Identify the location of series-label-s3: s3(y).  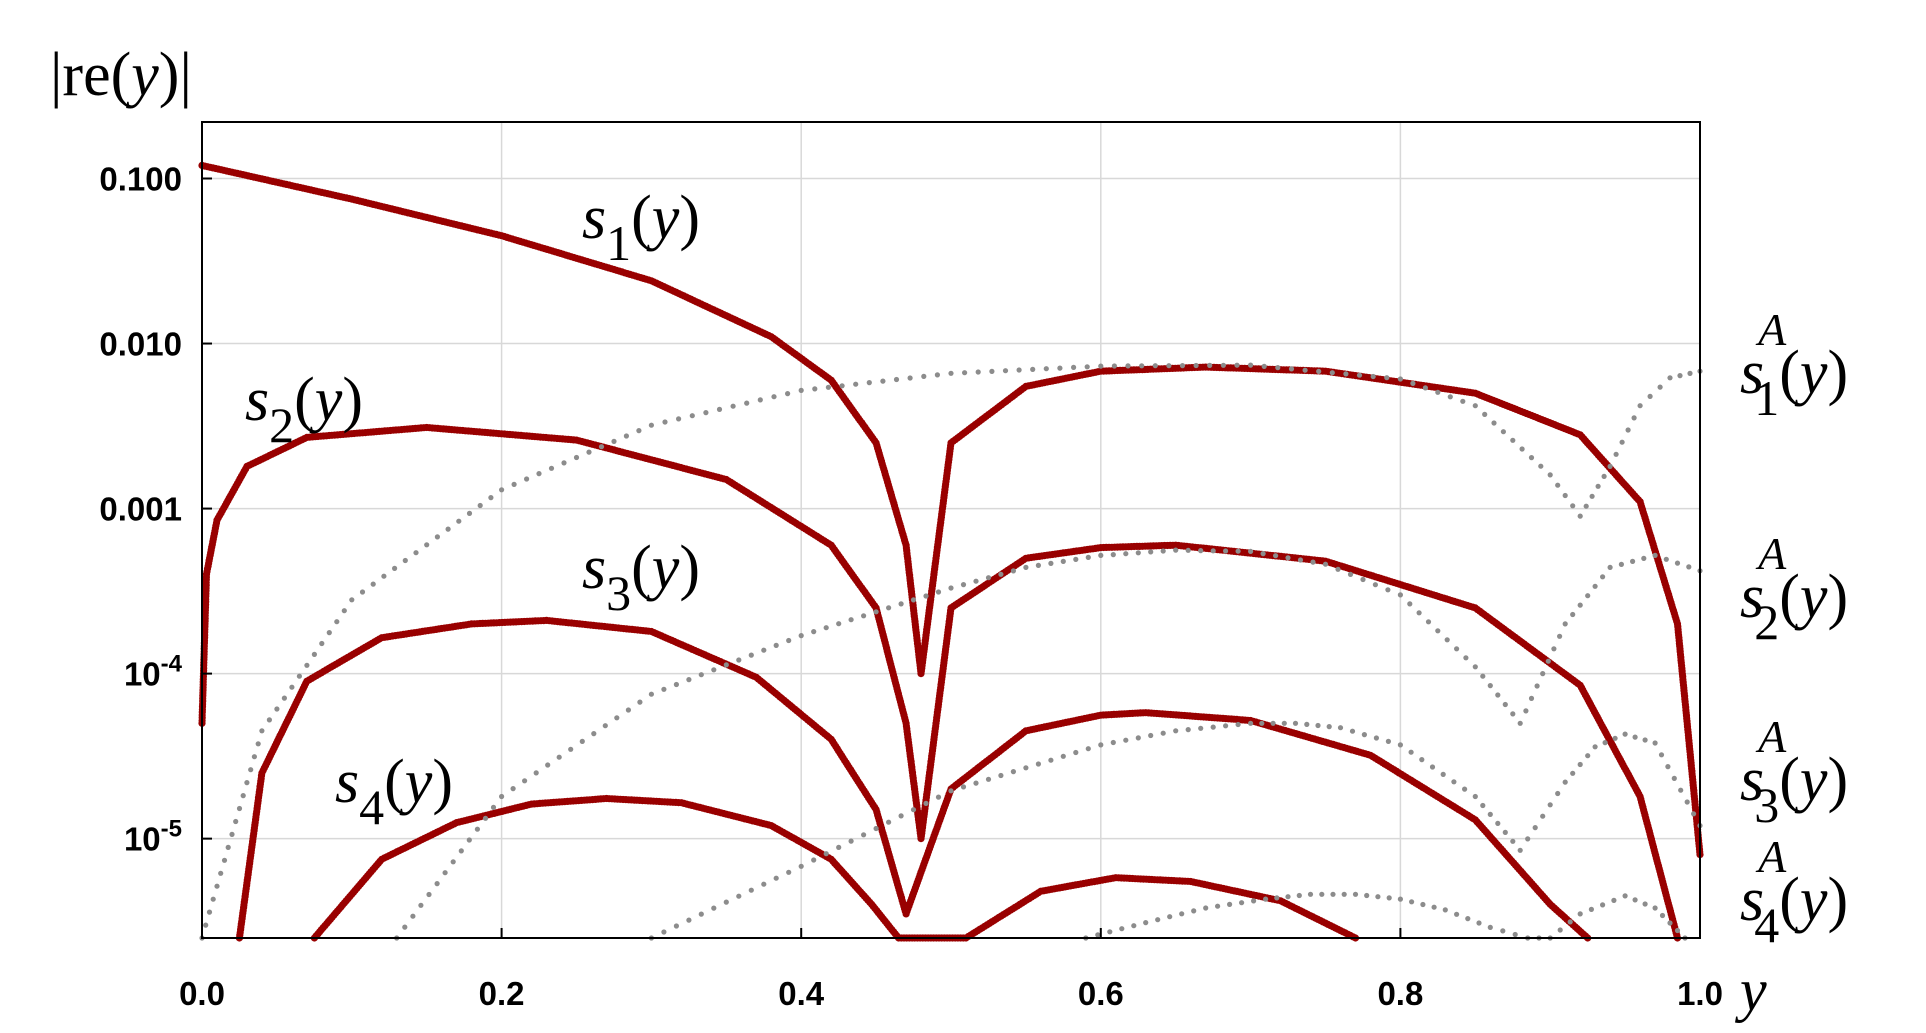
(641, 577).